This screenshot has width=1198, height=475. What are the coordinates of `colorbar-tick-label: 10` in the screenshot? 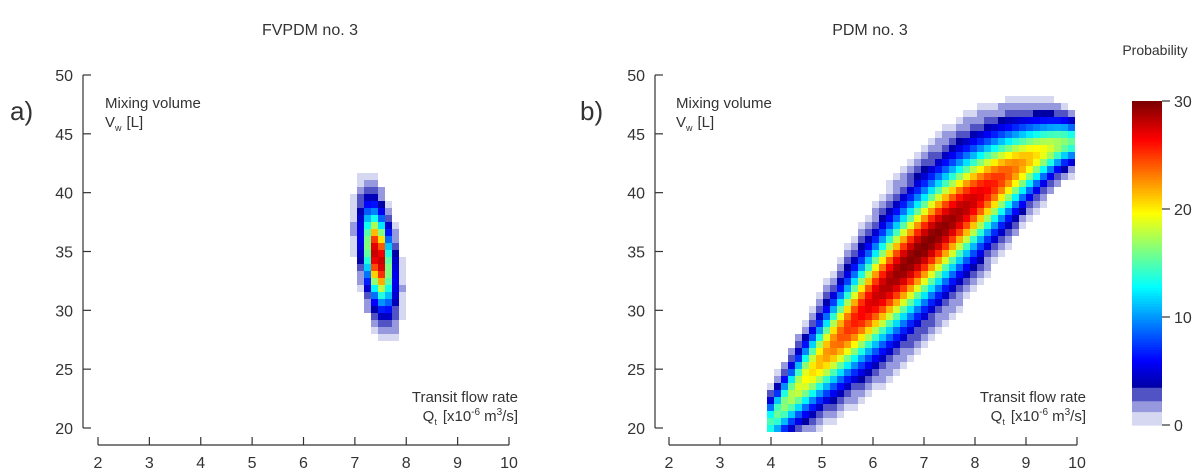 It's located at (1183, 318).